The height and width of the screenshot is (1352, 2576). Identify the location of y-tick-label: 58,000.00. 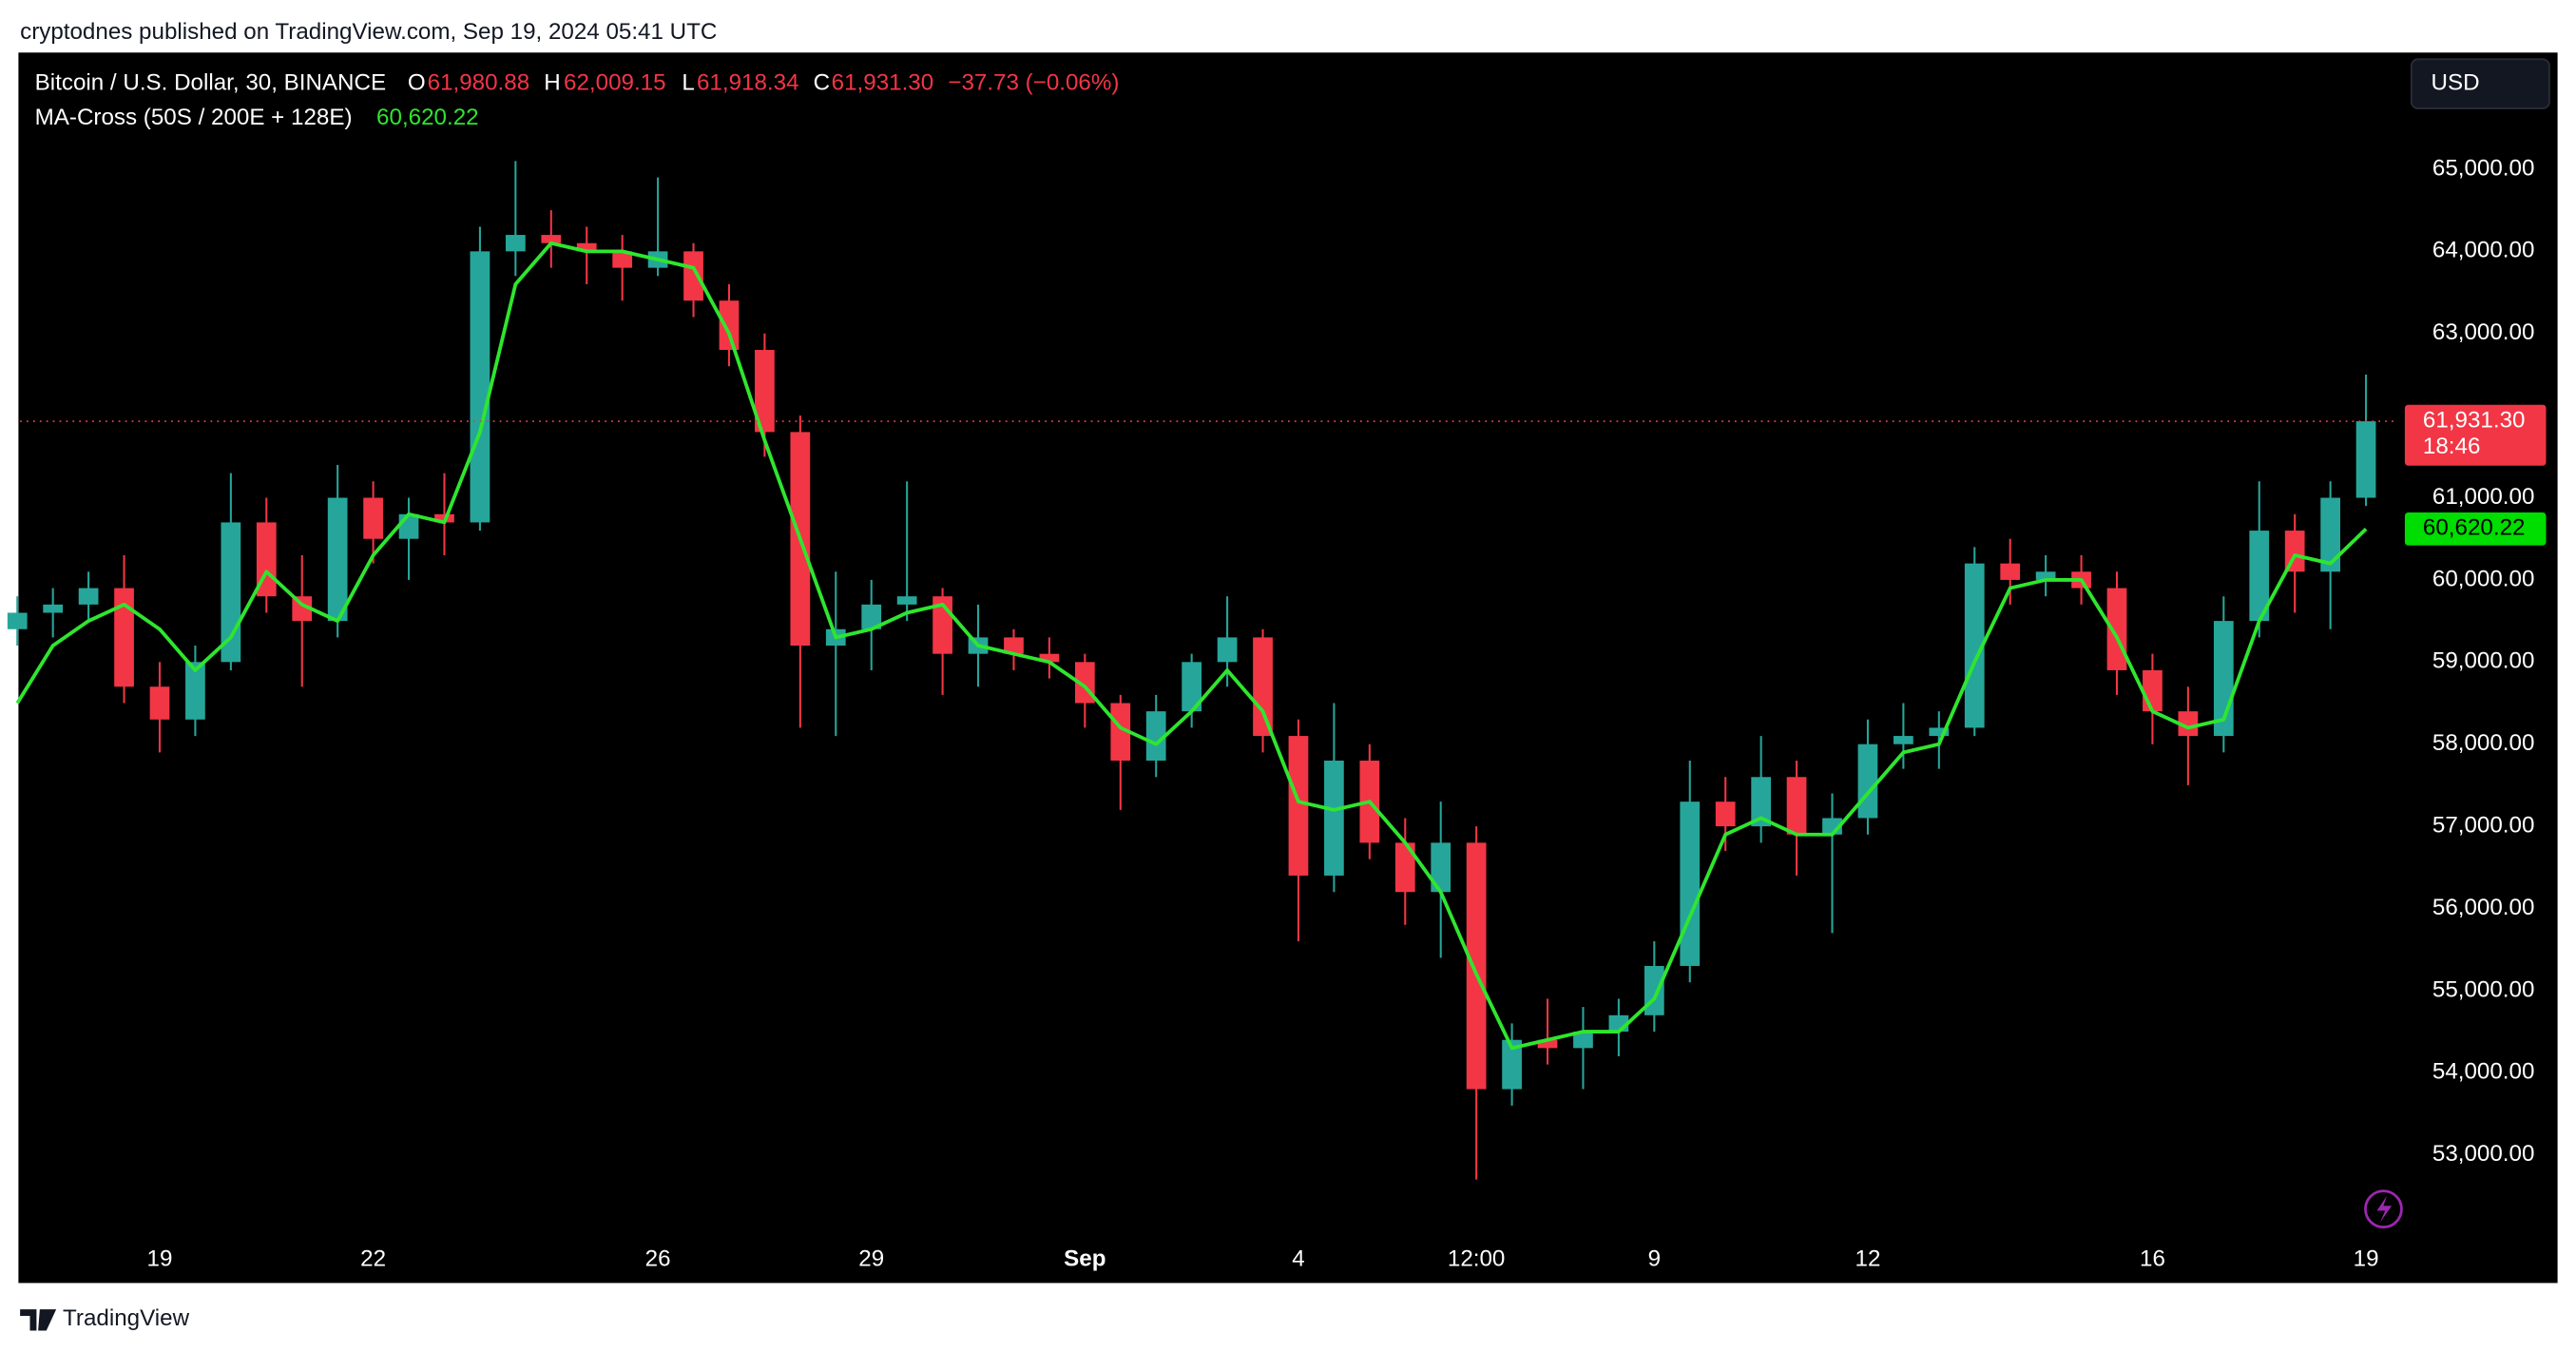
(2484, 743).